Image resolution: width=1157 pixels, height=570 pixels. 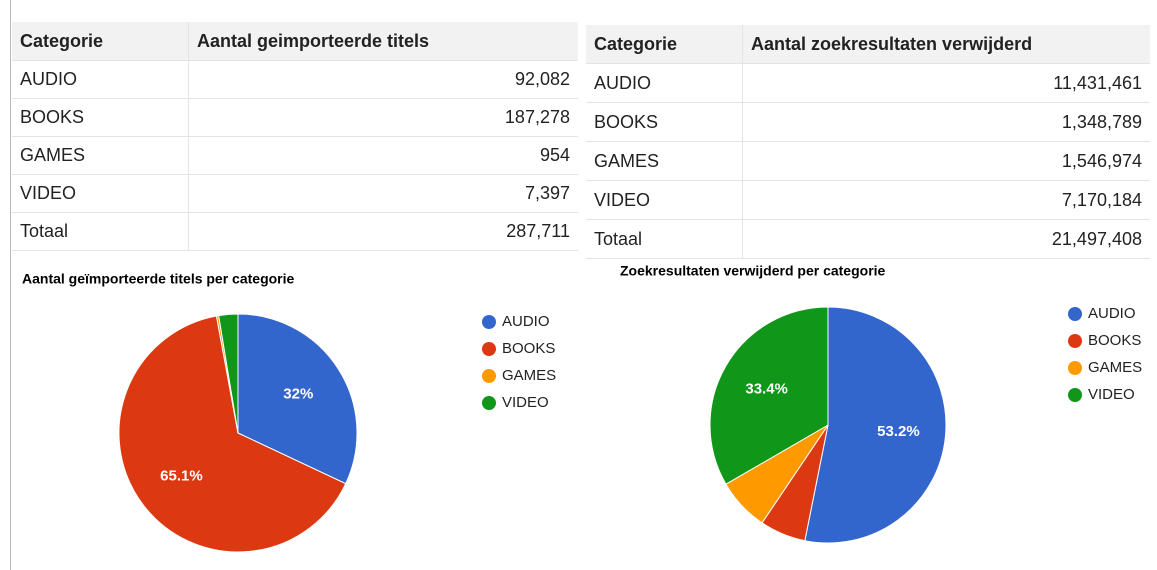 I want to click on table-cell: 7,397, so click(x=383, y=193).